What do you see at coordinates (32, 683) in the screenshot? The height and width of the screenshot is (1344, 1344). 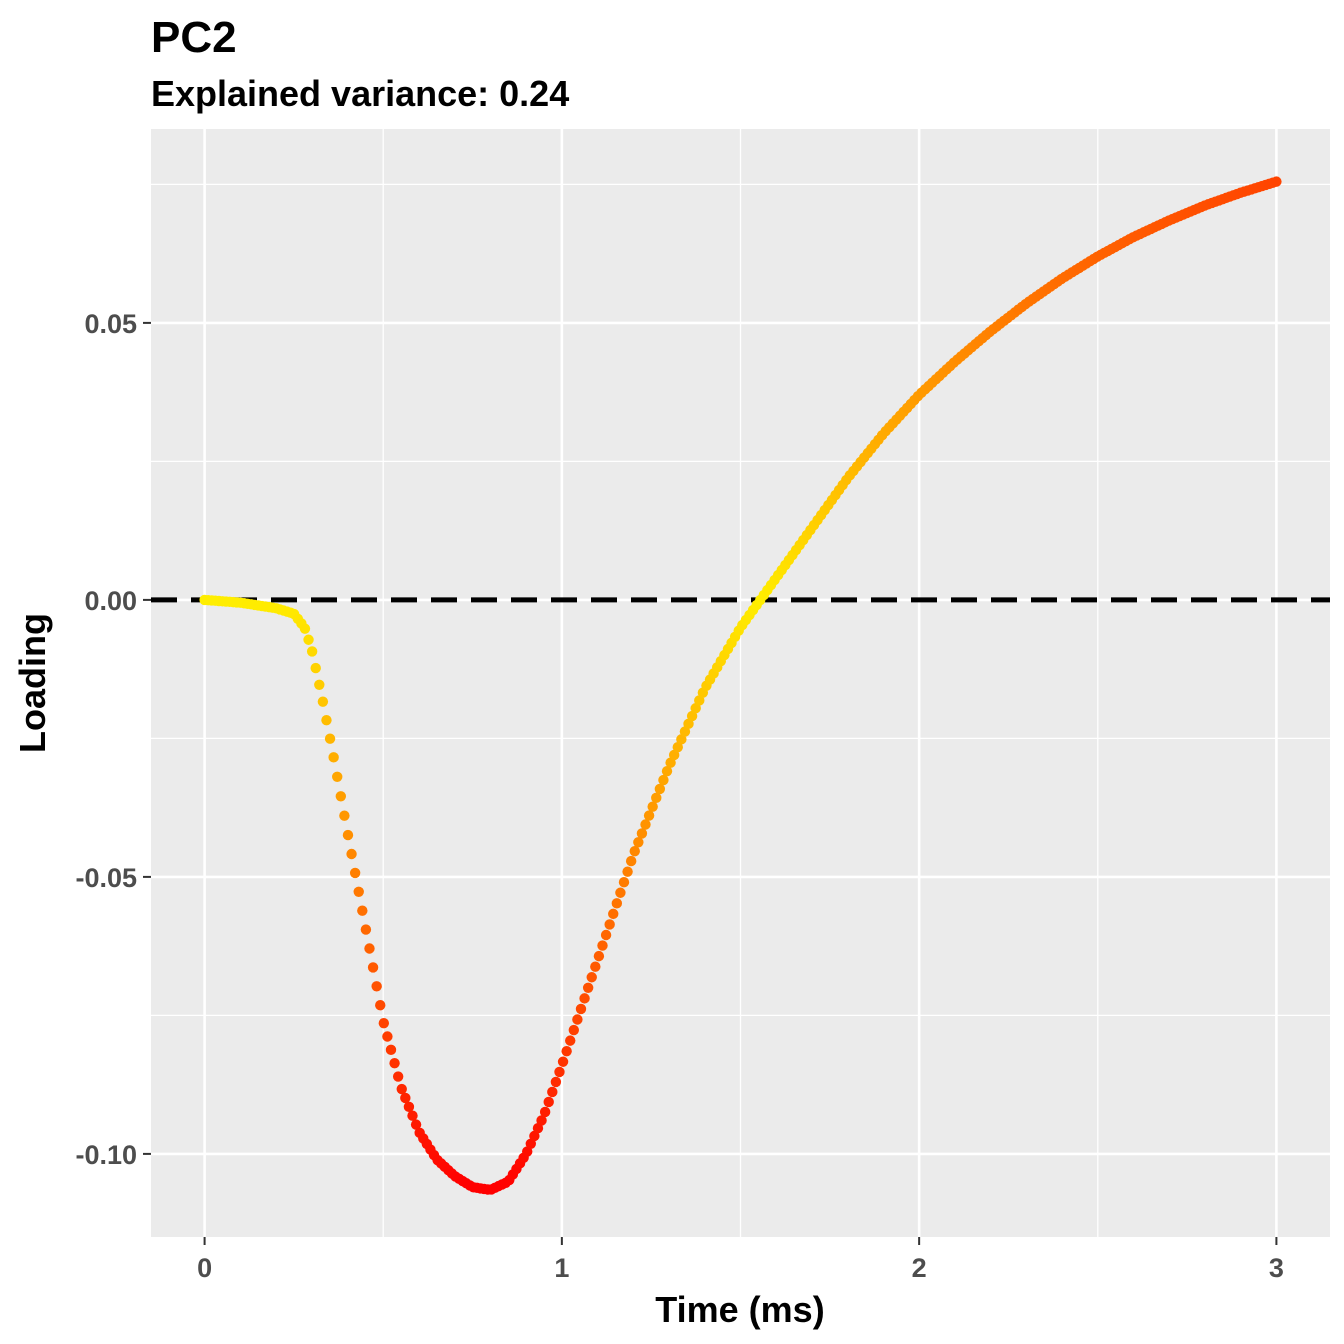 I see `y-axis-title: Loading` at bounding box center [32, 683].